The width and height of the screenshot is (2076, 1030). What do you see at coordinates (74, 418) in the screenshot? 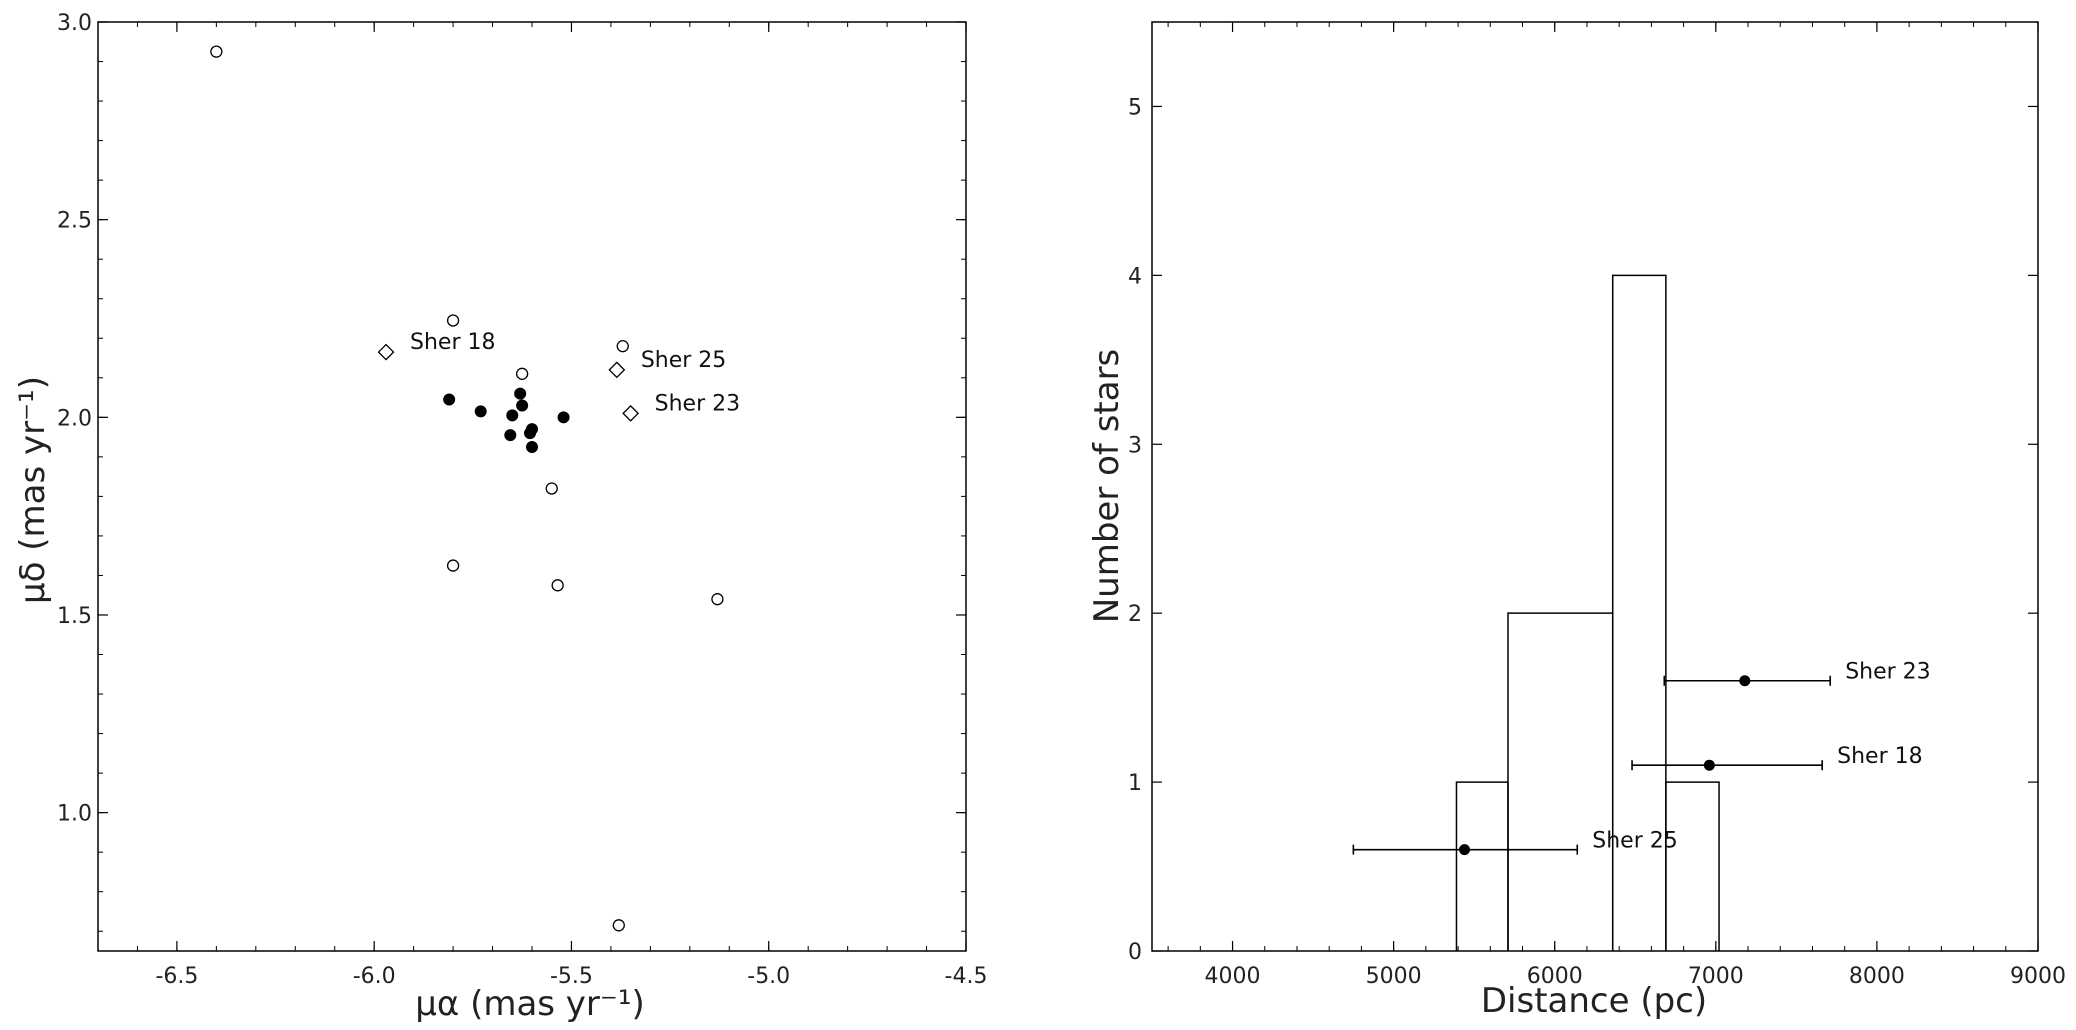
I see `left-y-tick-label: 2.0` at bounding box center [74, 418].